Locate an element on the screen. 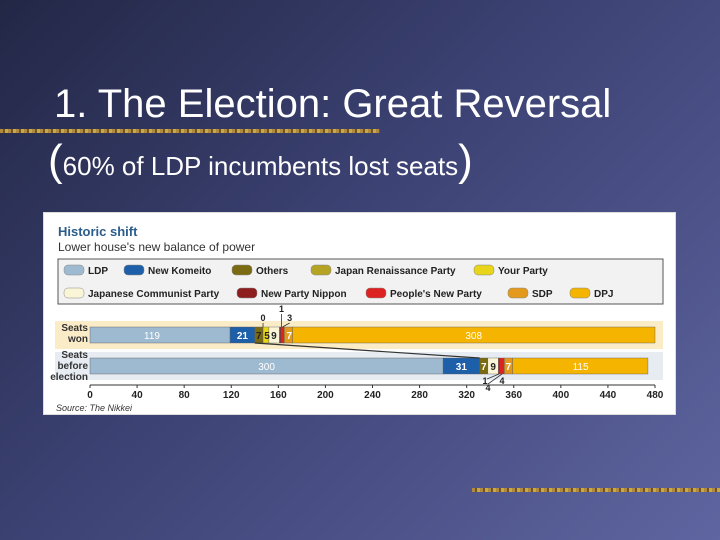 This screenshot has width=720, height=540. legend-label-new-party-nippon: New Party Nippon is located at coordinates (304, 294).